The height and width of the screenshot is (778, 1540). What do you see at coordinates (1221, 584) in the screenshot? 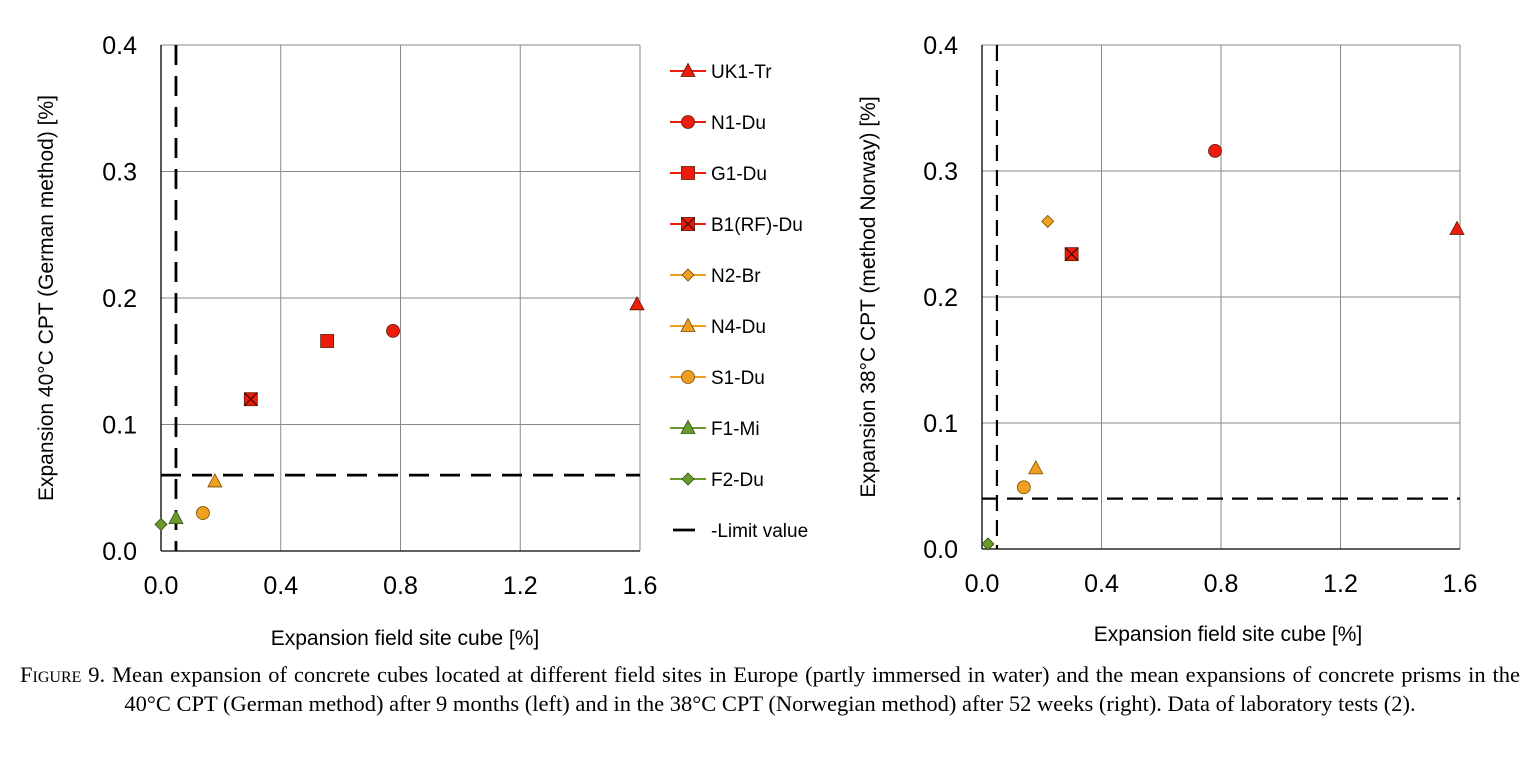
I see `right-x-tick-label: 0.8` at bounding box center [1221, 584].